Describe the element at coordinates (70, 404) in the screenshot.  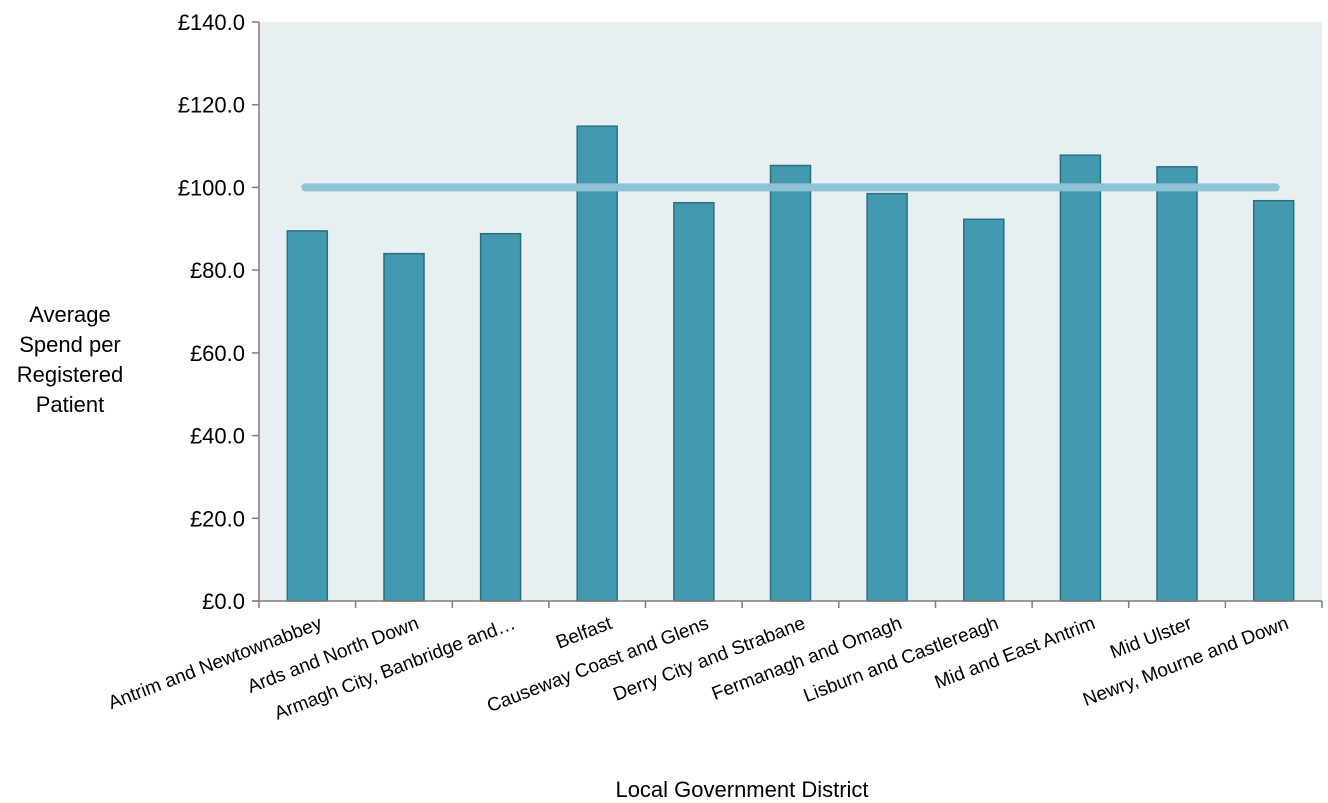
I see `y-axis-title-line: Patient` at that location.